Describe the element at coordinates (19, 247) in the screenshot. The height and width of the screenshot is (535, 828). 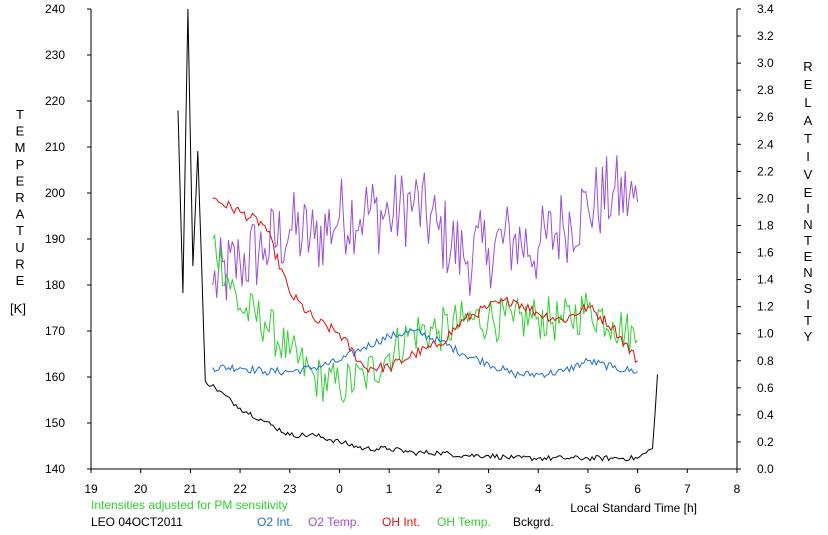
I see `left-axis-title-letter: U` at that location.